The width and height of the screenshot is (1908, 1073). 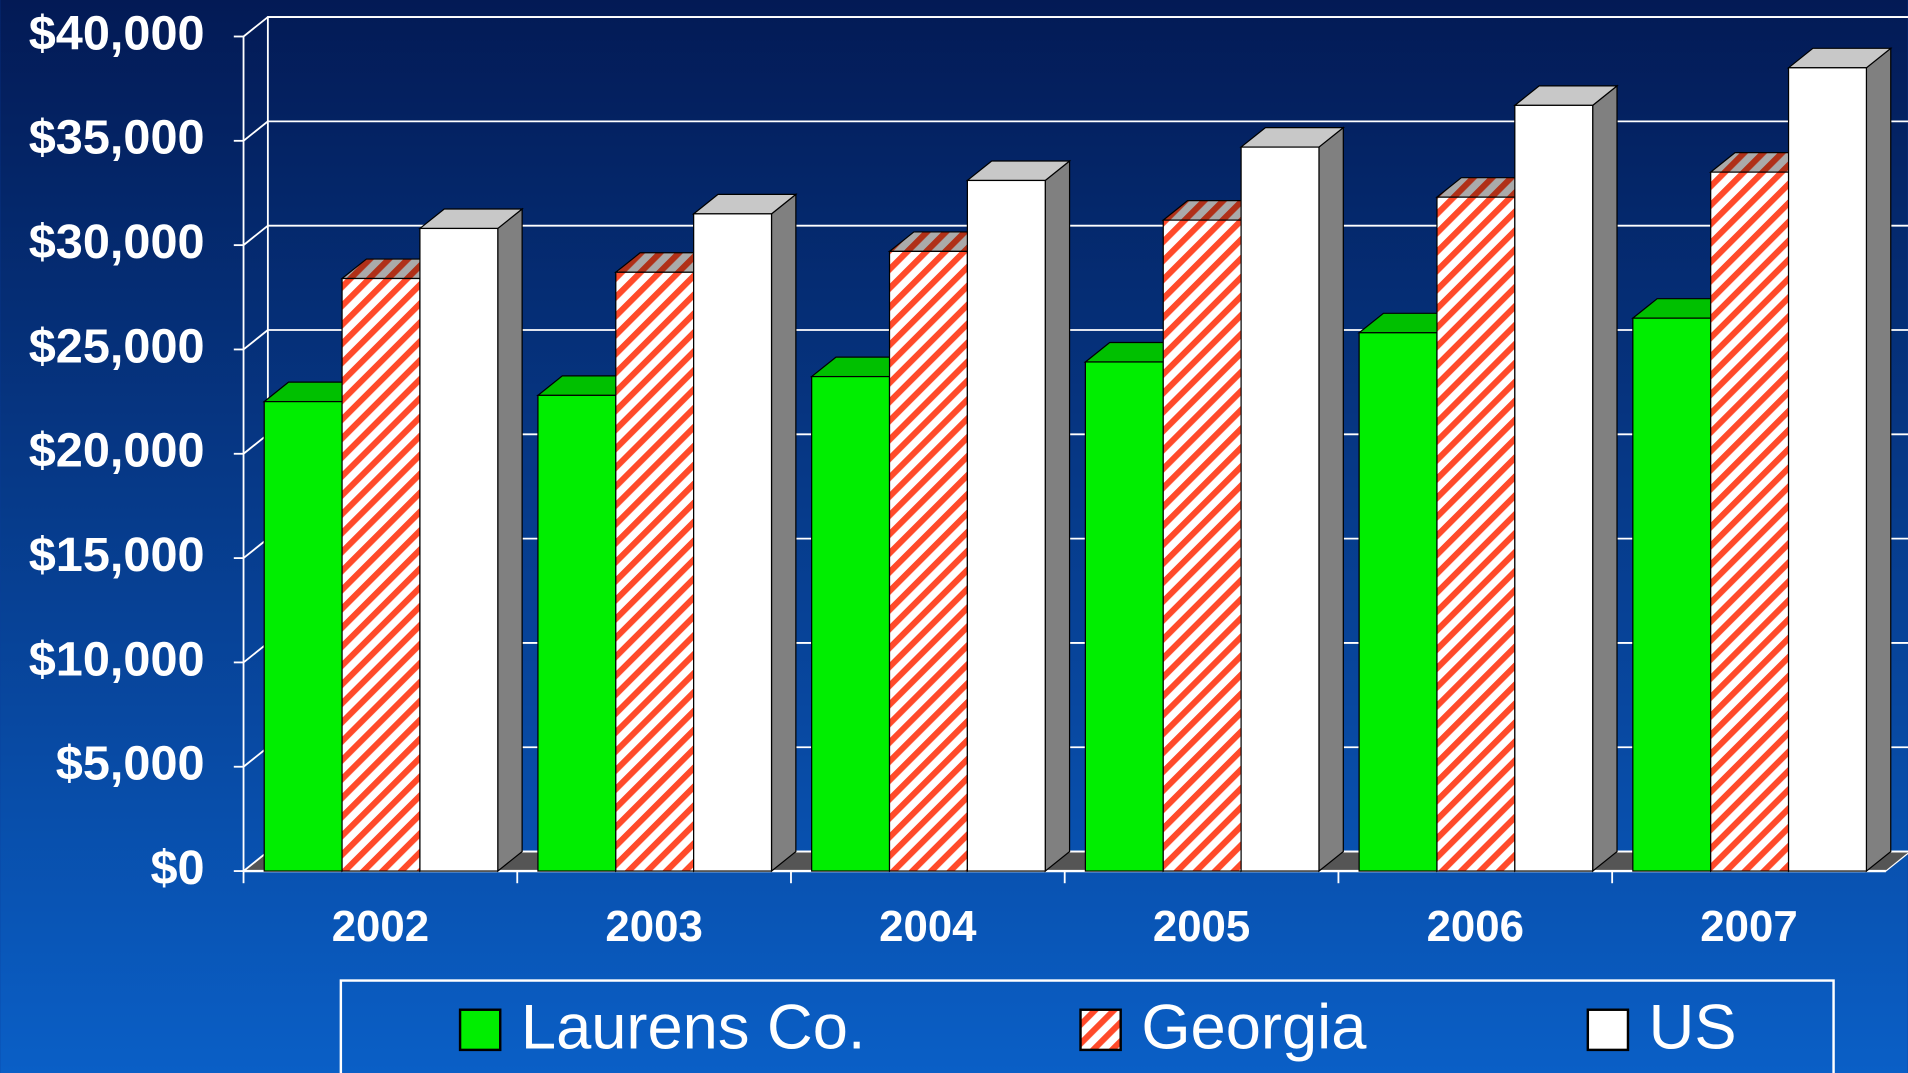 I want to click on y-tick-label: $35,000, so click(x=117, y=138).